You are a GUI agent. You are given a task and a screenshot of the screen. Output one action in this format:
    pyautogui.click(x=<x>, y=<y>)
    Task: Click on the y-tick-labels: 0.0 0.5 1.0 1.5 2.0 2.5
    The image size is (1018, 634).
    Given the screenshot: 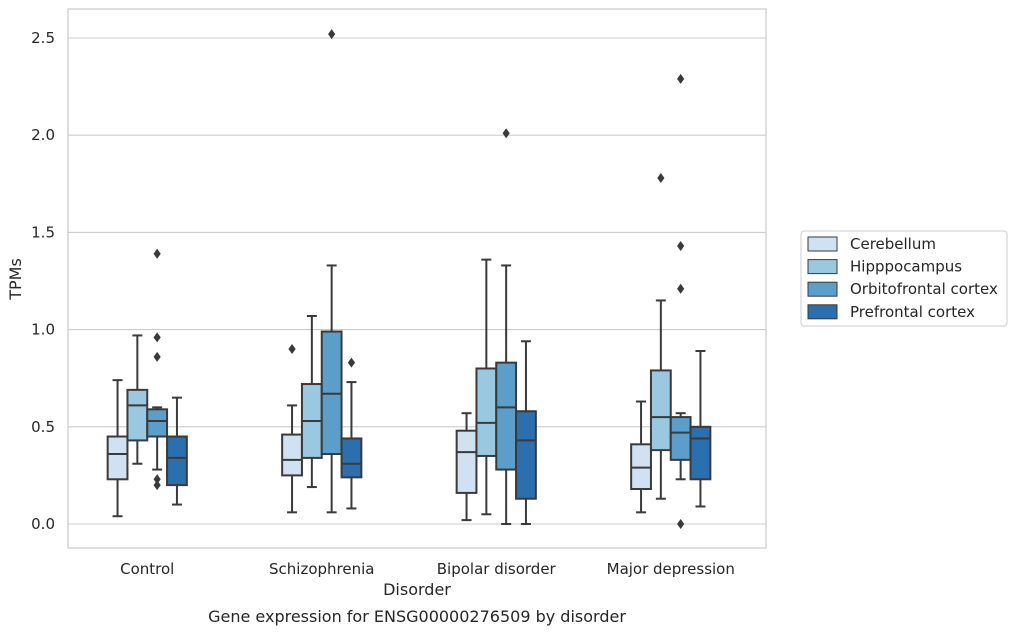 What is the action you would take?
    pyautogui.click(x=43, y=281)
    